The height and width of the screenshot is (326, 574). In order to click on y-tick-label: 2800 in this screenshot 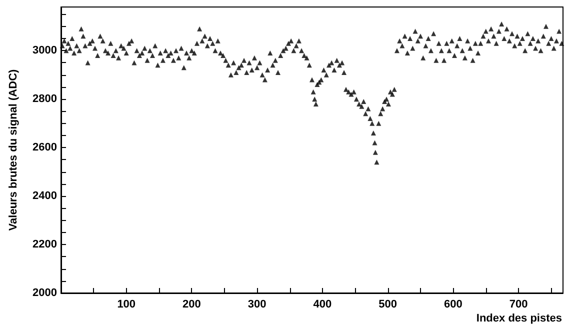, I will do `click(44, 99)`.